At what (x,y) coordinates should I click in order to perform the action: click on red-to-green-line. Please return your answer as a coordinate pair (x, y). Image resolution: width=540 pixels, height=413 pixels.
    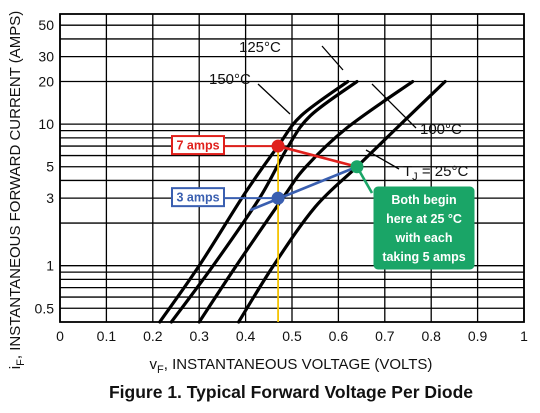
    Looking at the image, I should click on (317, 156).